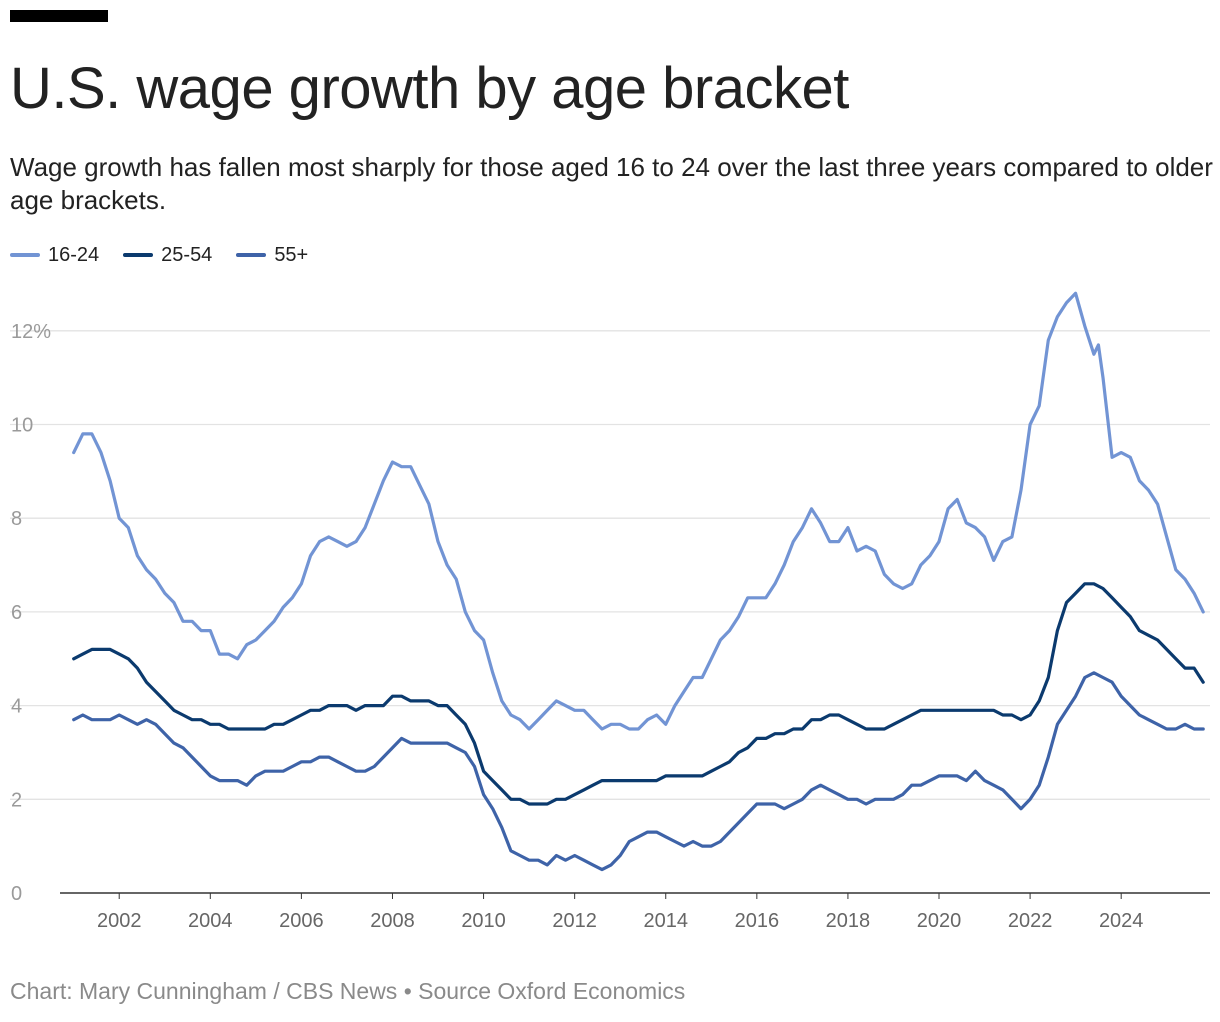  I want to click on x-tick-label: 2020, so click(939, 921).